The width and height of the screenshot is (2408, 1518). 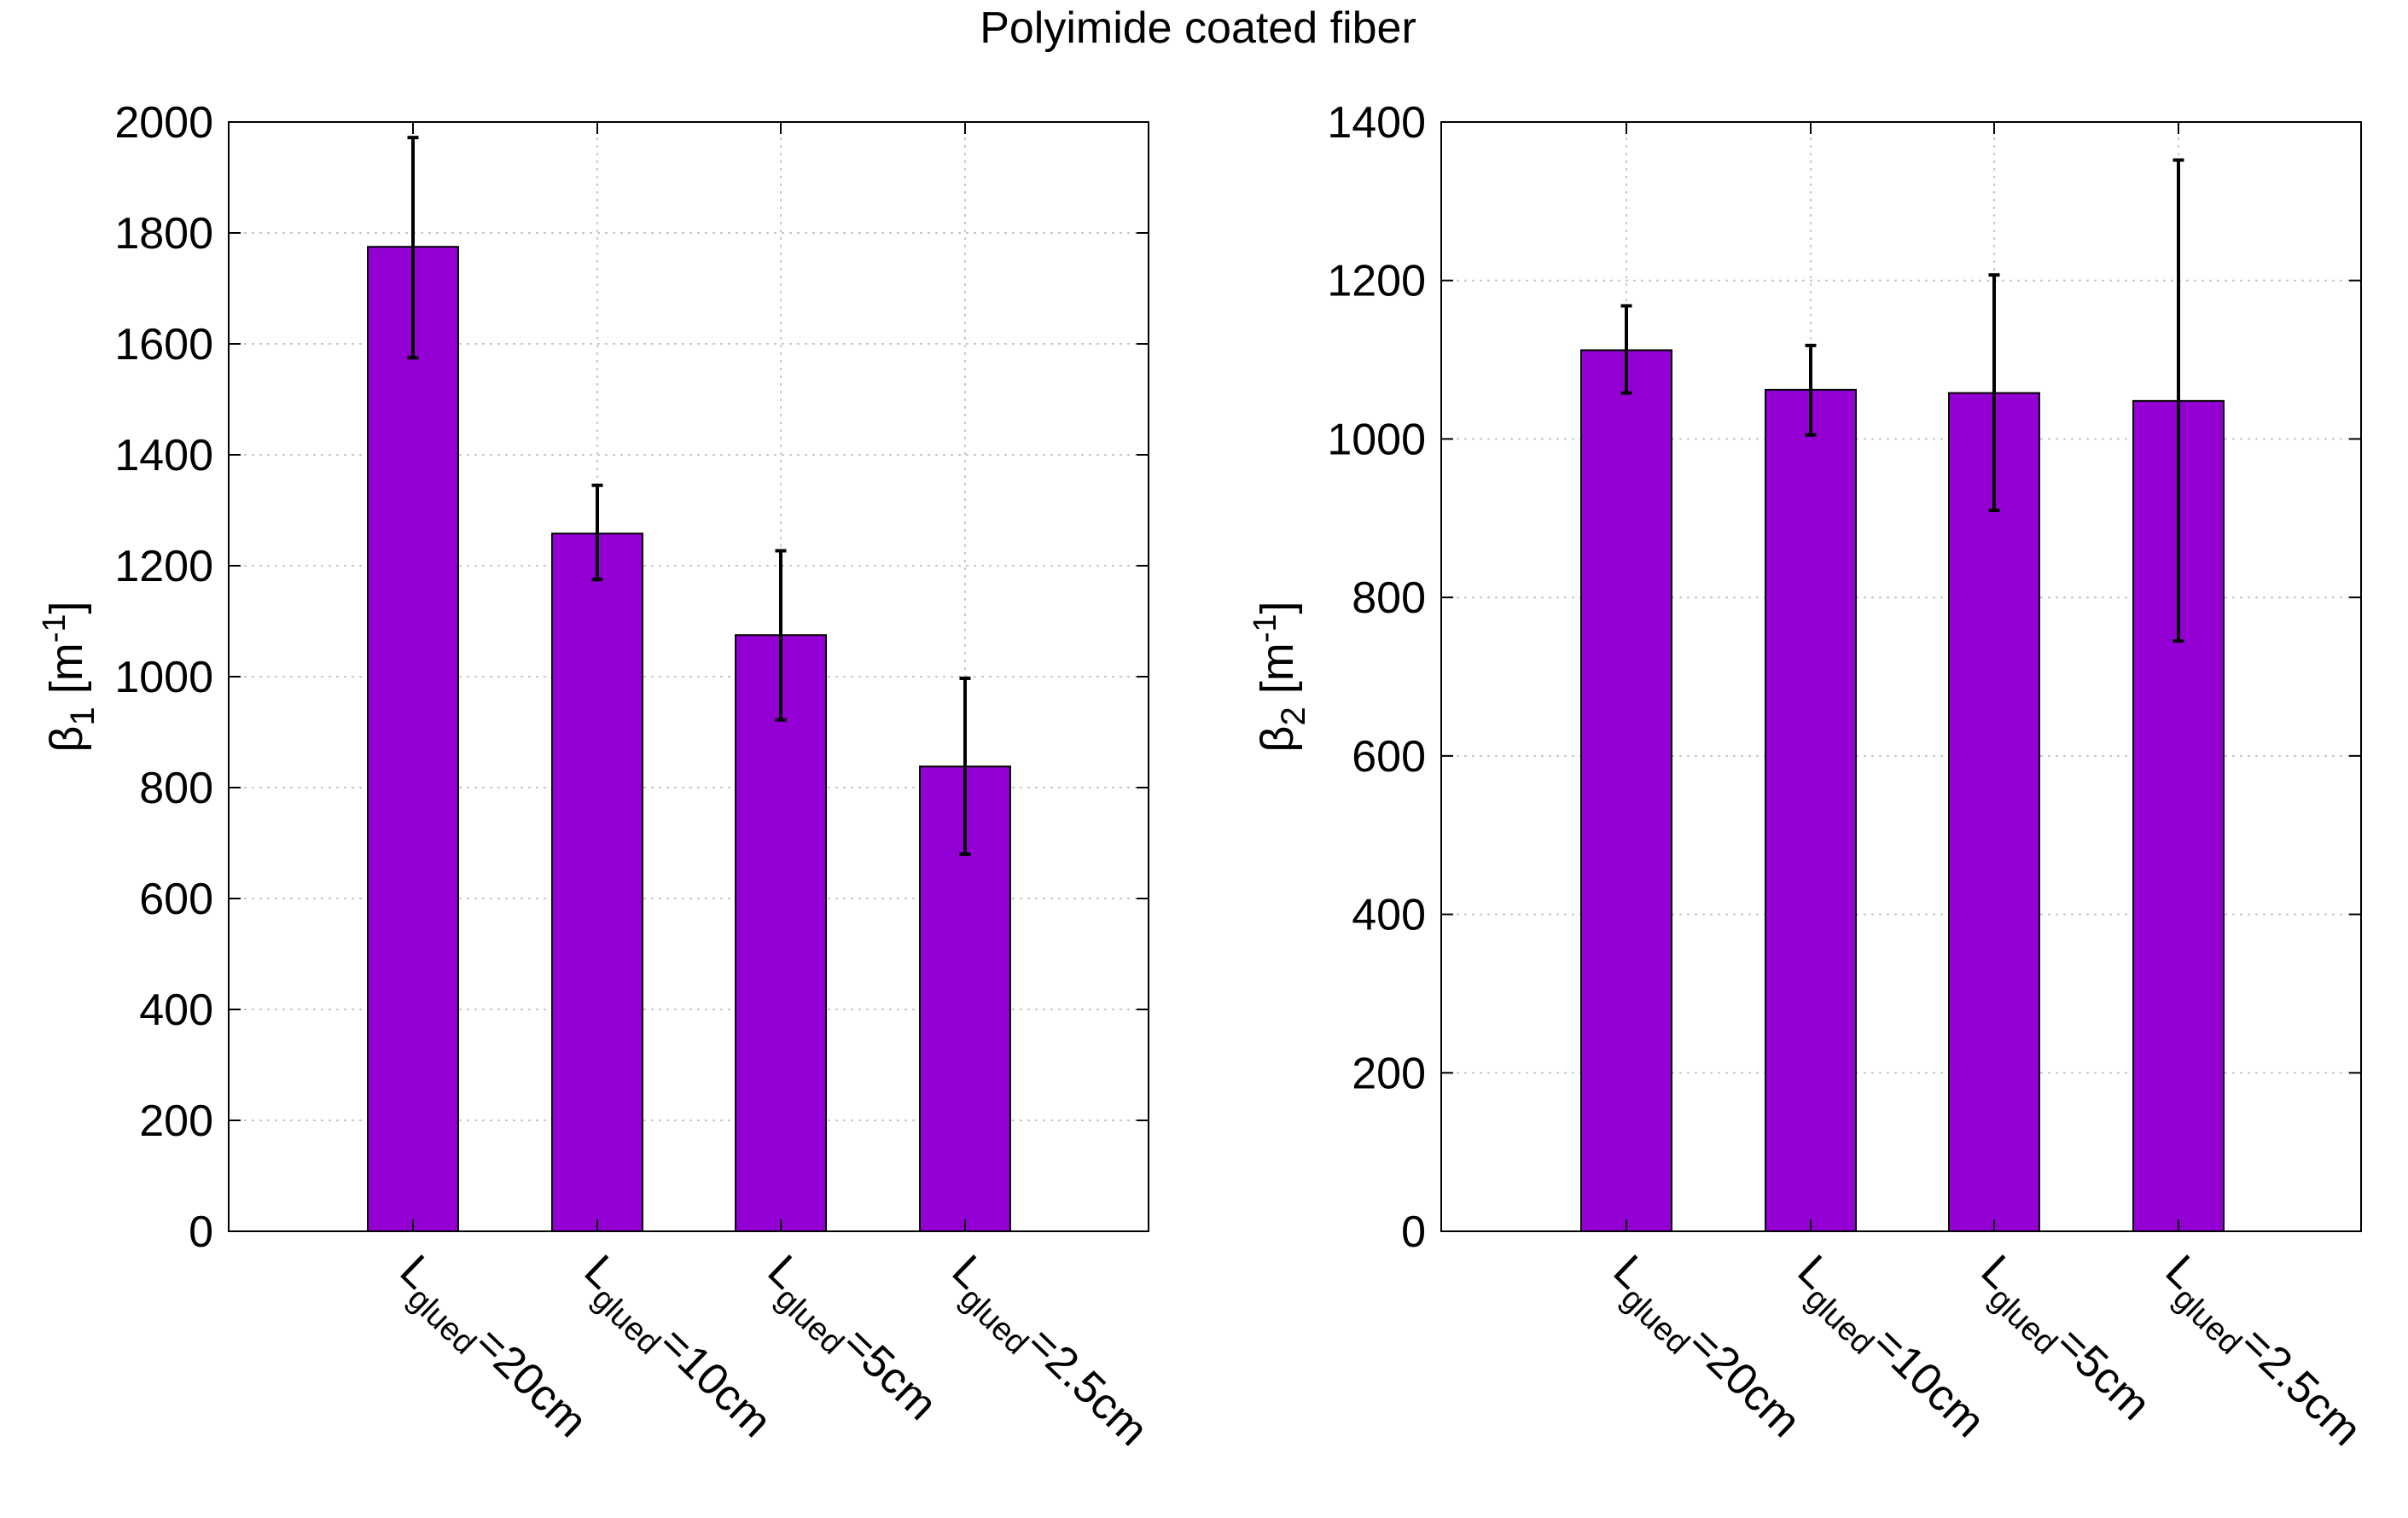 I want to click on y-tick-label: 1800, so click(x=163, y=234).